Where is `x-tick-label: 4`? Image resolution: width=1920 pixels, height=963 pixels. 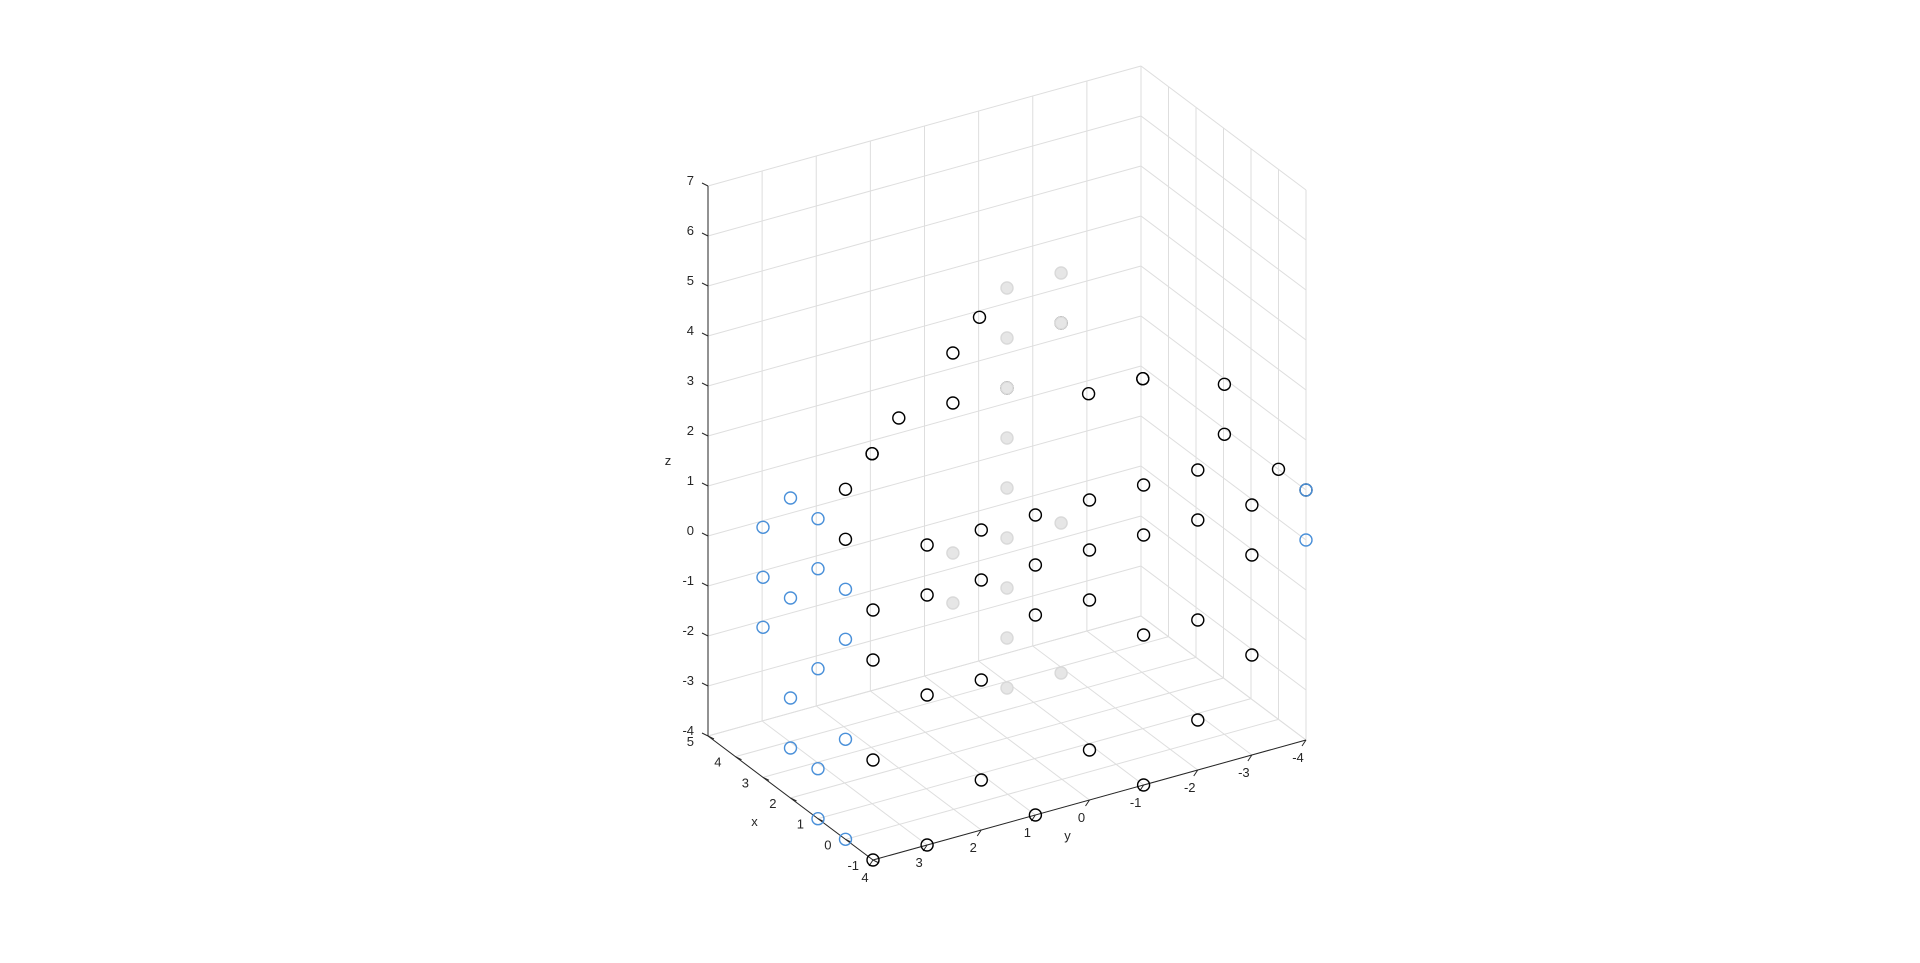
x-tick-label: 4 is located at coordinates (717, 762).